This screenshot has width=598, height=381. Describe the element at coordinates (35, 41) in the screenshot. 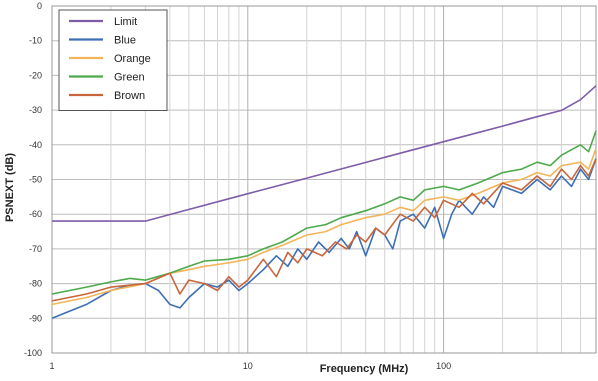

I see `y-tick-label: -10` at that location.